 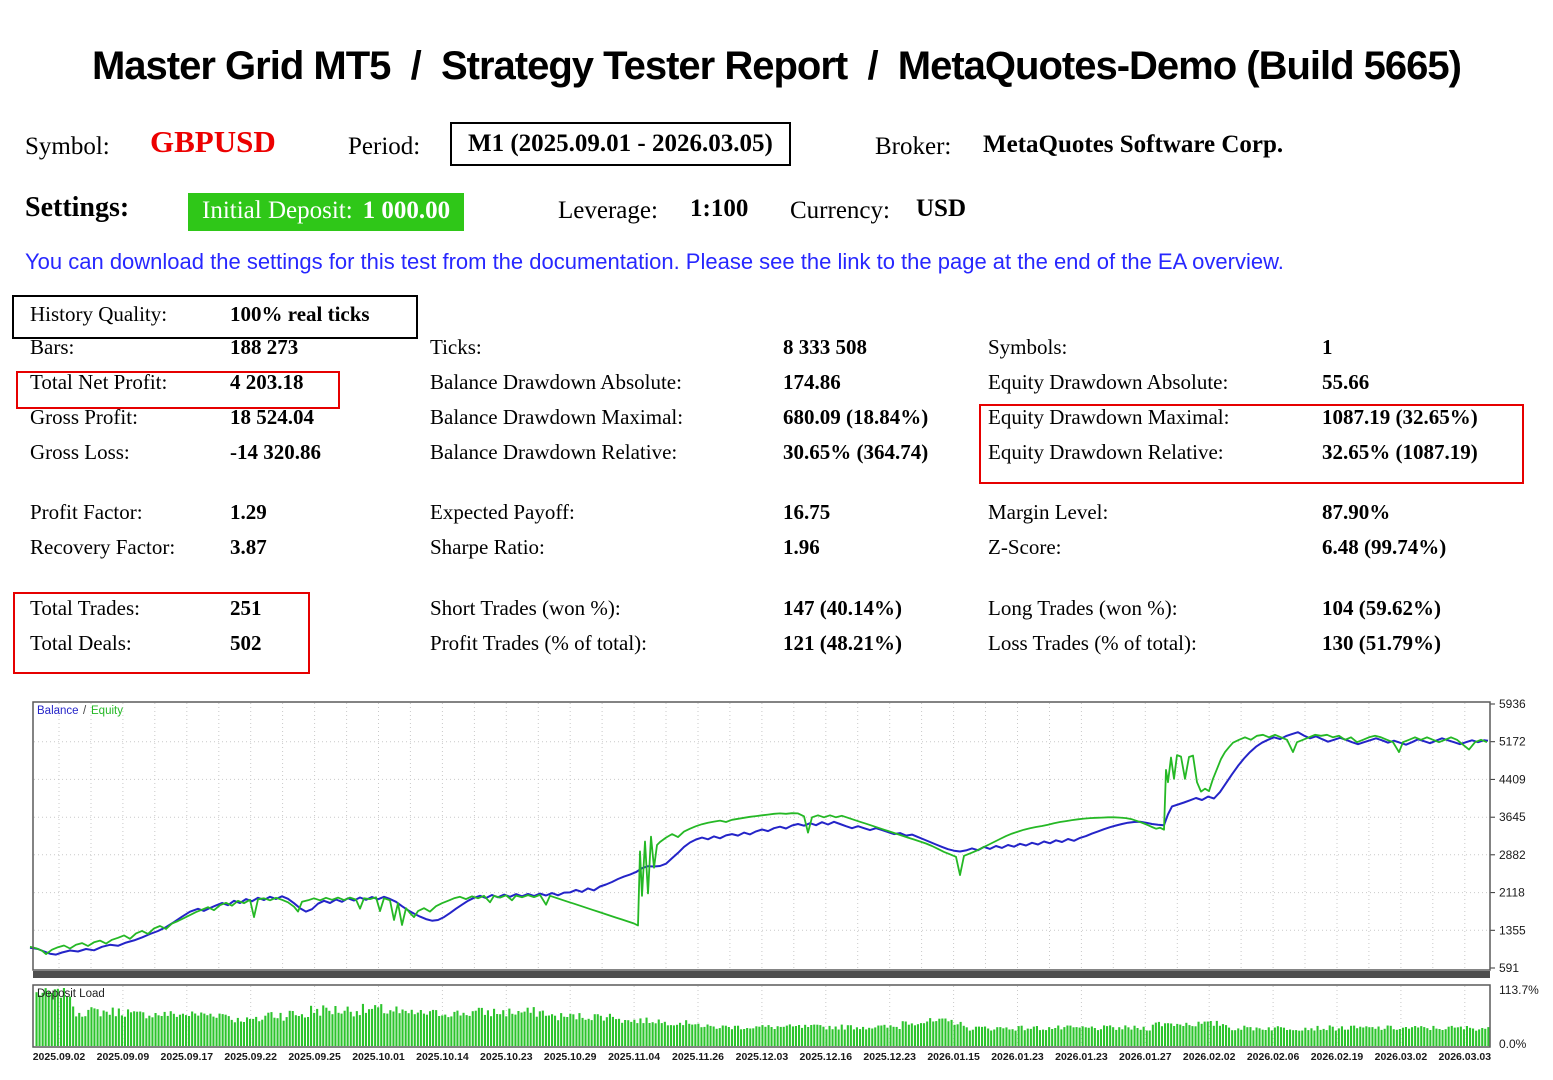 I want to click on history-quality-box, so click(x=215, y=317).